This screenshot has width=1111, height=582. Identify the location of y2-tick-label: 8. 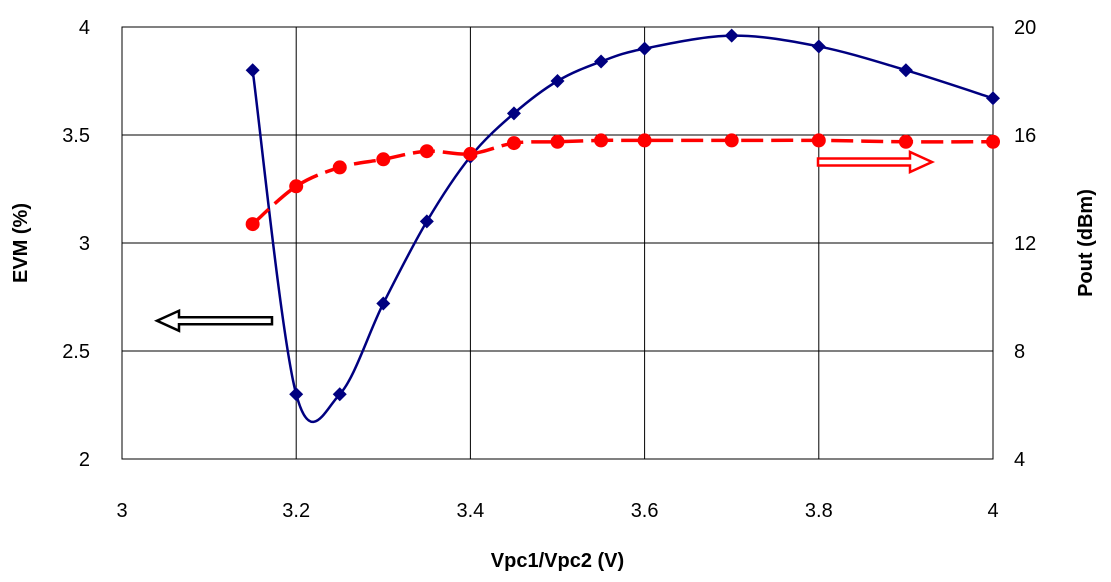
(1019, 352).